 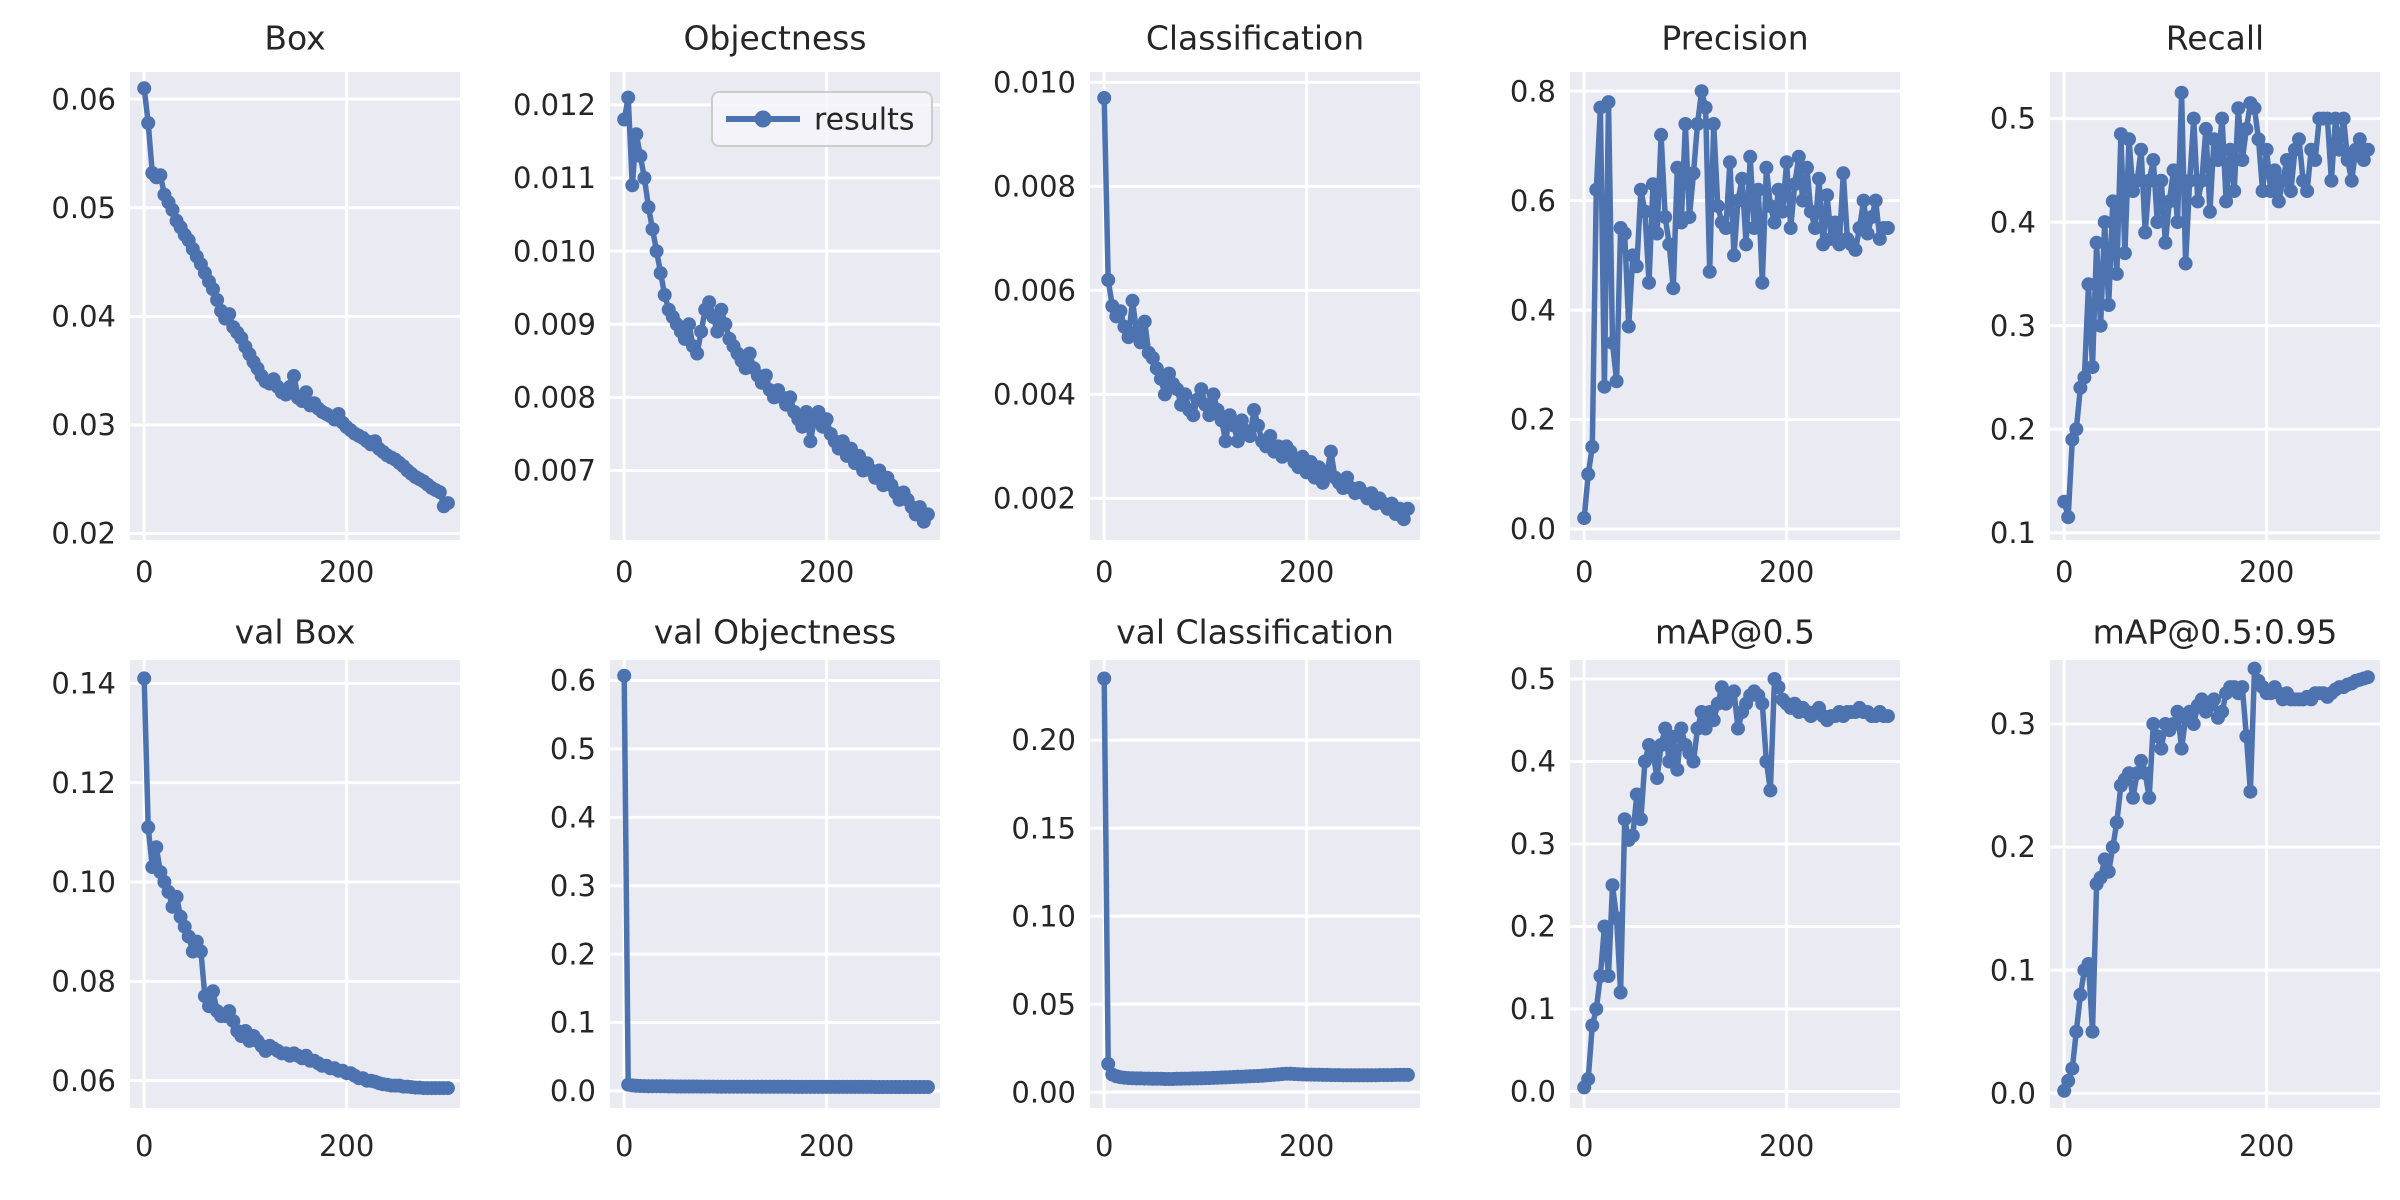 I want to click on subplot-val-objectness: 0.0 0.1 0.2 0.3 0.4 0.5 0.6 0 200 val Objectness, so click(x=745, y=888).